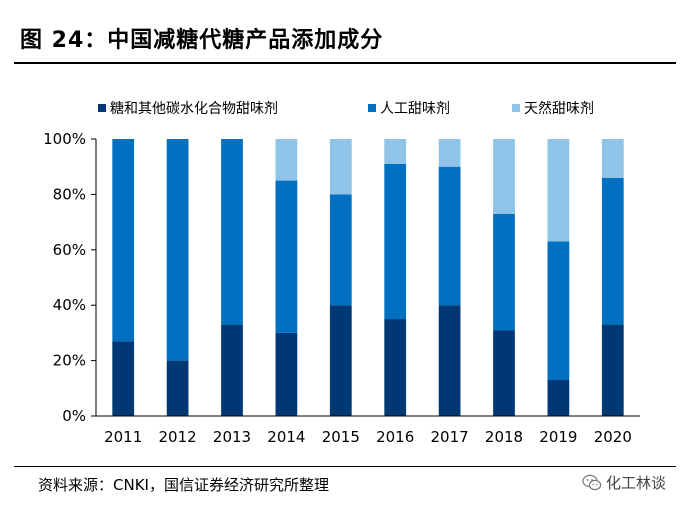 The width and height of the screenshot is (688, 510). Describe the element at coordinates (340, 250) in the screenshot. I see `bar-segment-2015-s2` at that location.